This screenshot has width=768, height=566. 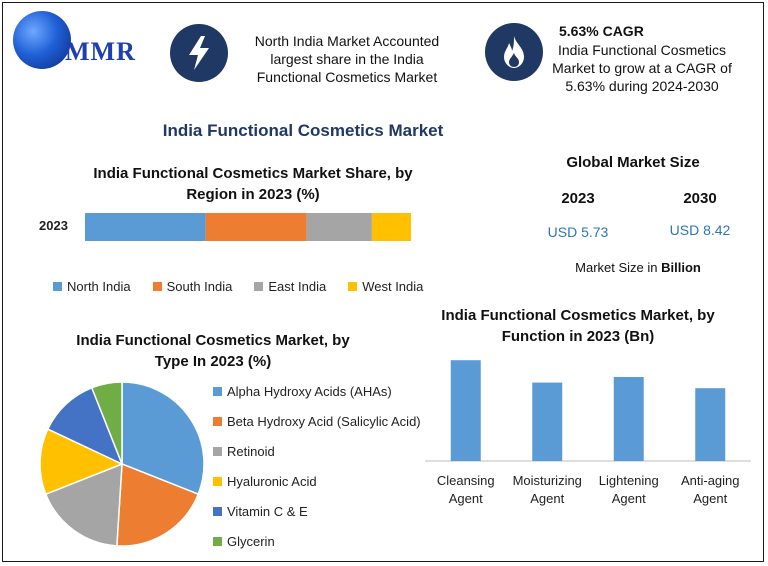 I want to click on page-title: India Functional Cosmetics Market, so click(x=303, y=130).